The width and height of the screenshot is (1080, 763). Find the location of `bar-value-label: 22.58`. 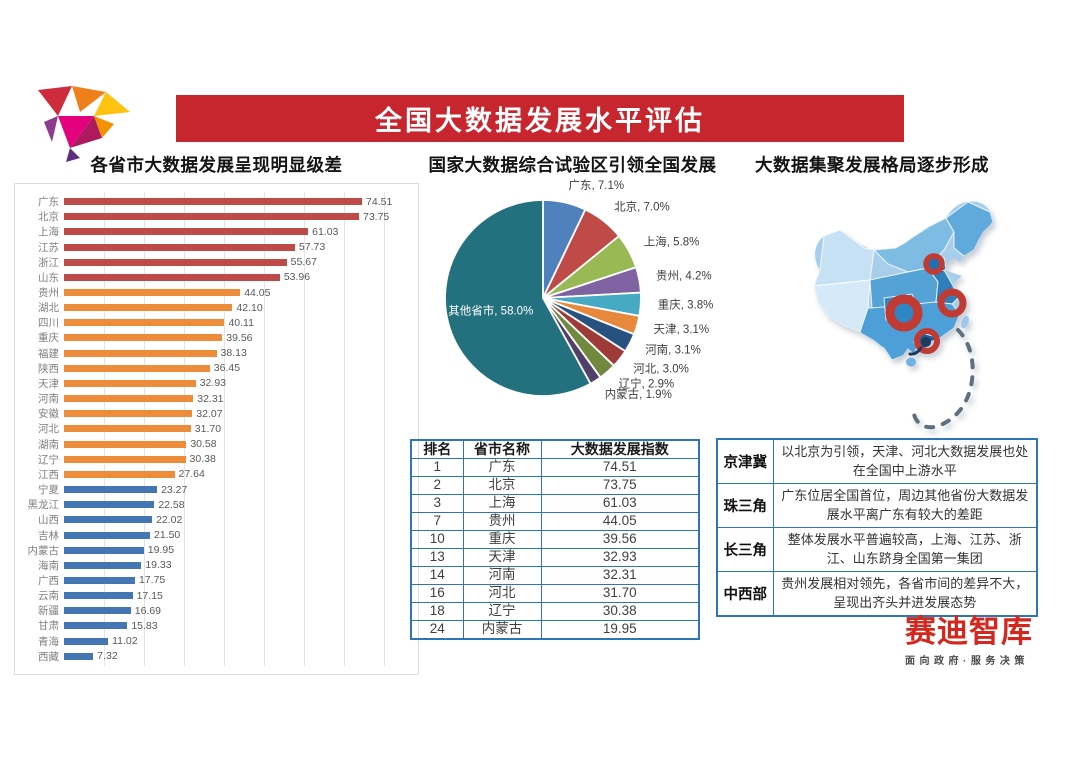

bar-value-label: 22.58 is located at coordinates (171, 504).